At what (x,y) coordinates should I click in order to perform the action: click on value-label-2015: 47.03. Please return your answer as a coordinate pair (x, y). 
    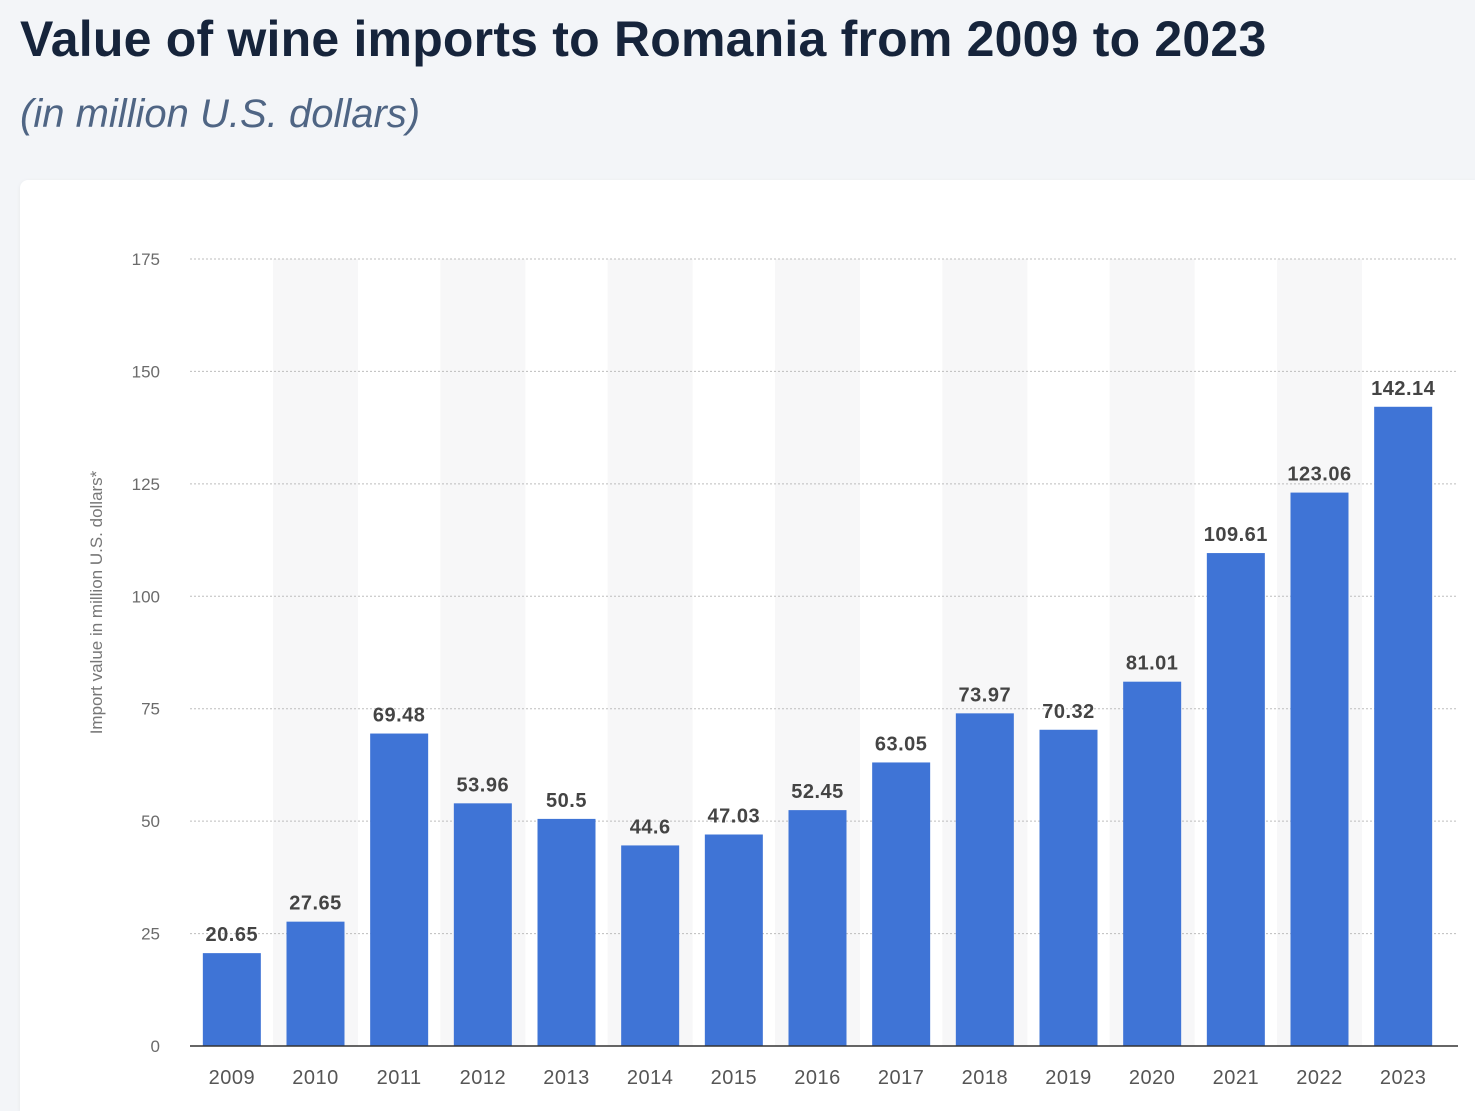
    Looking at the image, I should click on (734, 816).